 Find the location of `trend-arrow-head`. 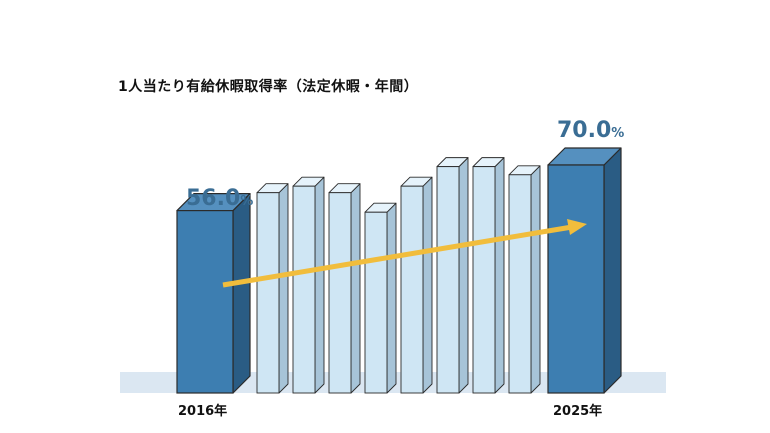

trend-arrow-head is located at coordinates (577, 227).